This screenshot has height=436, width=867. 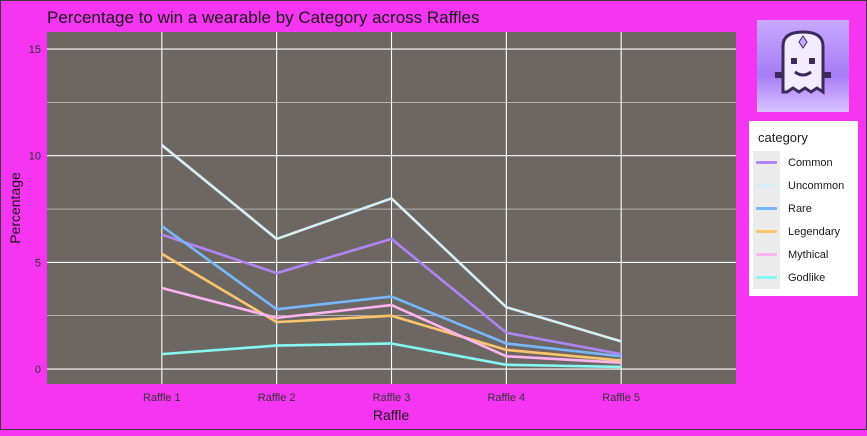 I want to click on legend-label: Godlike, so click(x=806, y=278).